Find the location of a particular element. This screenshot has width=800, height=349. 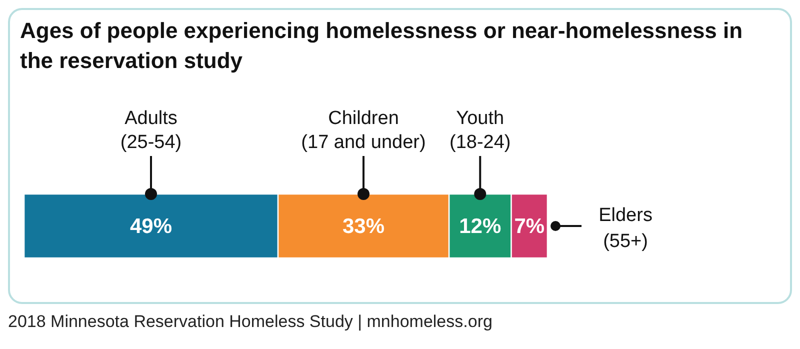

text: 2018 Minnesota Reservation Homeless Study | mnhomeless.org is located at coordinates (251, 322).